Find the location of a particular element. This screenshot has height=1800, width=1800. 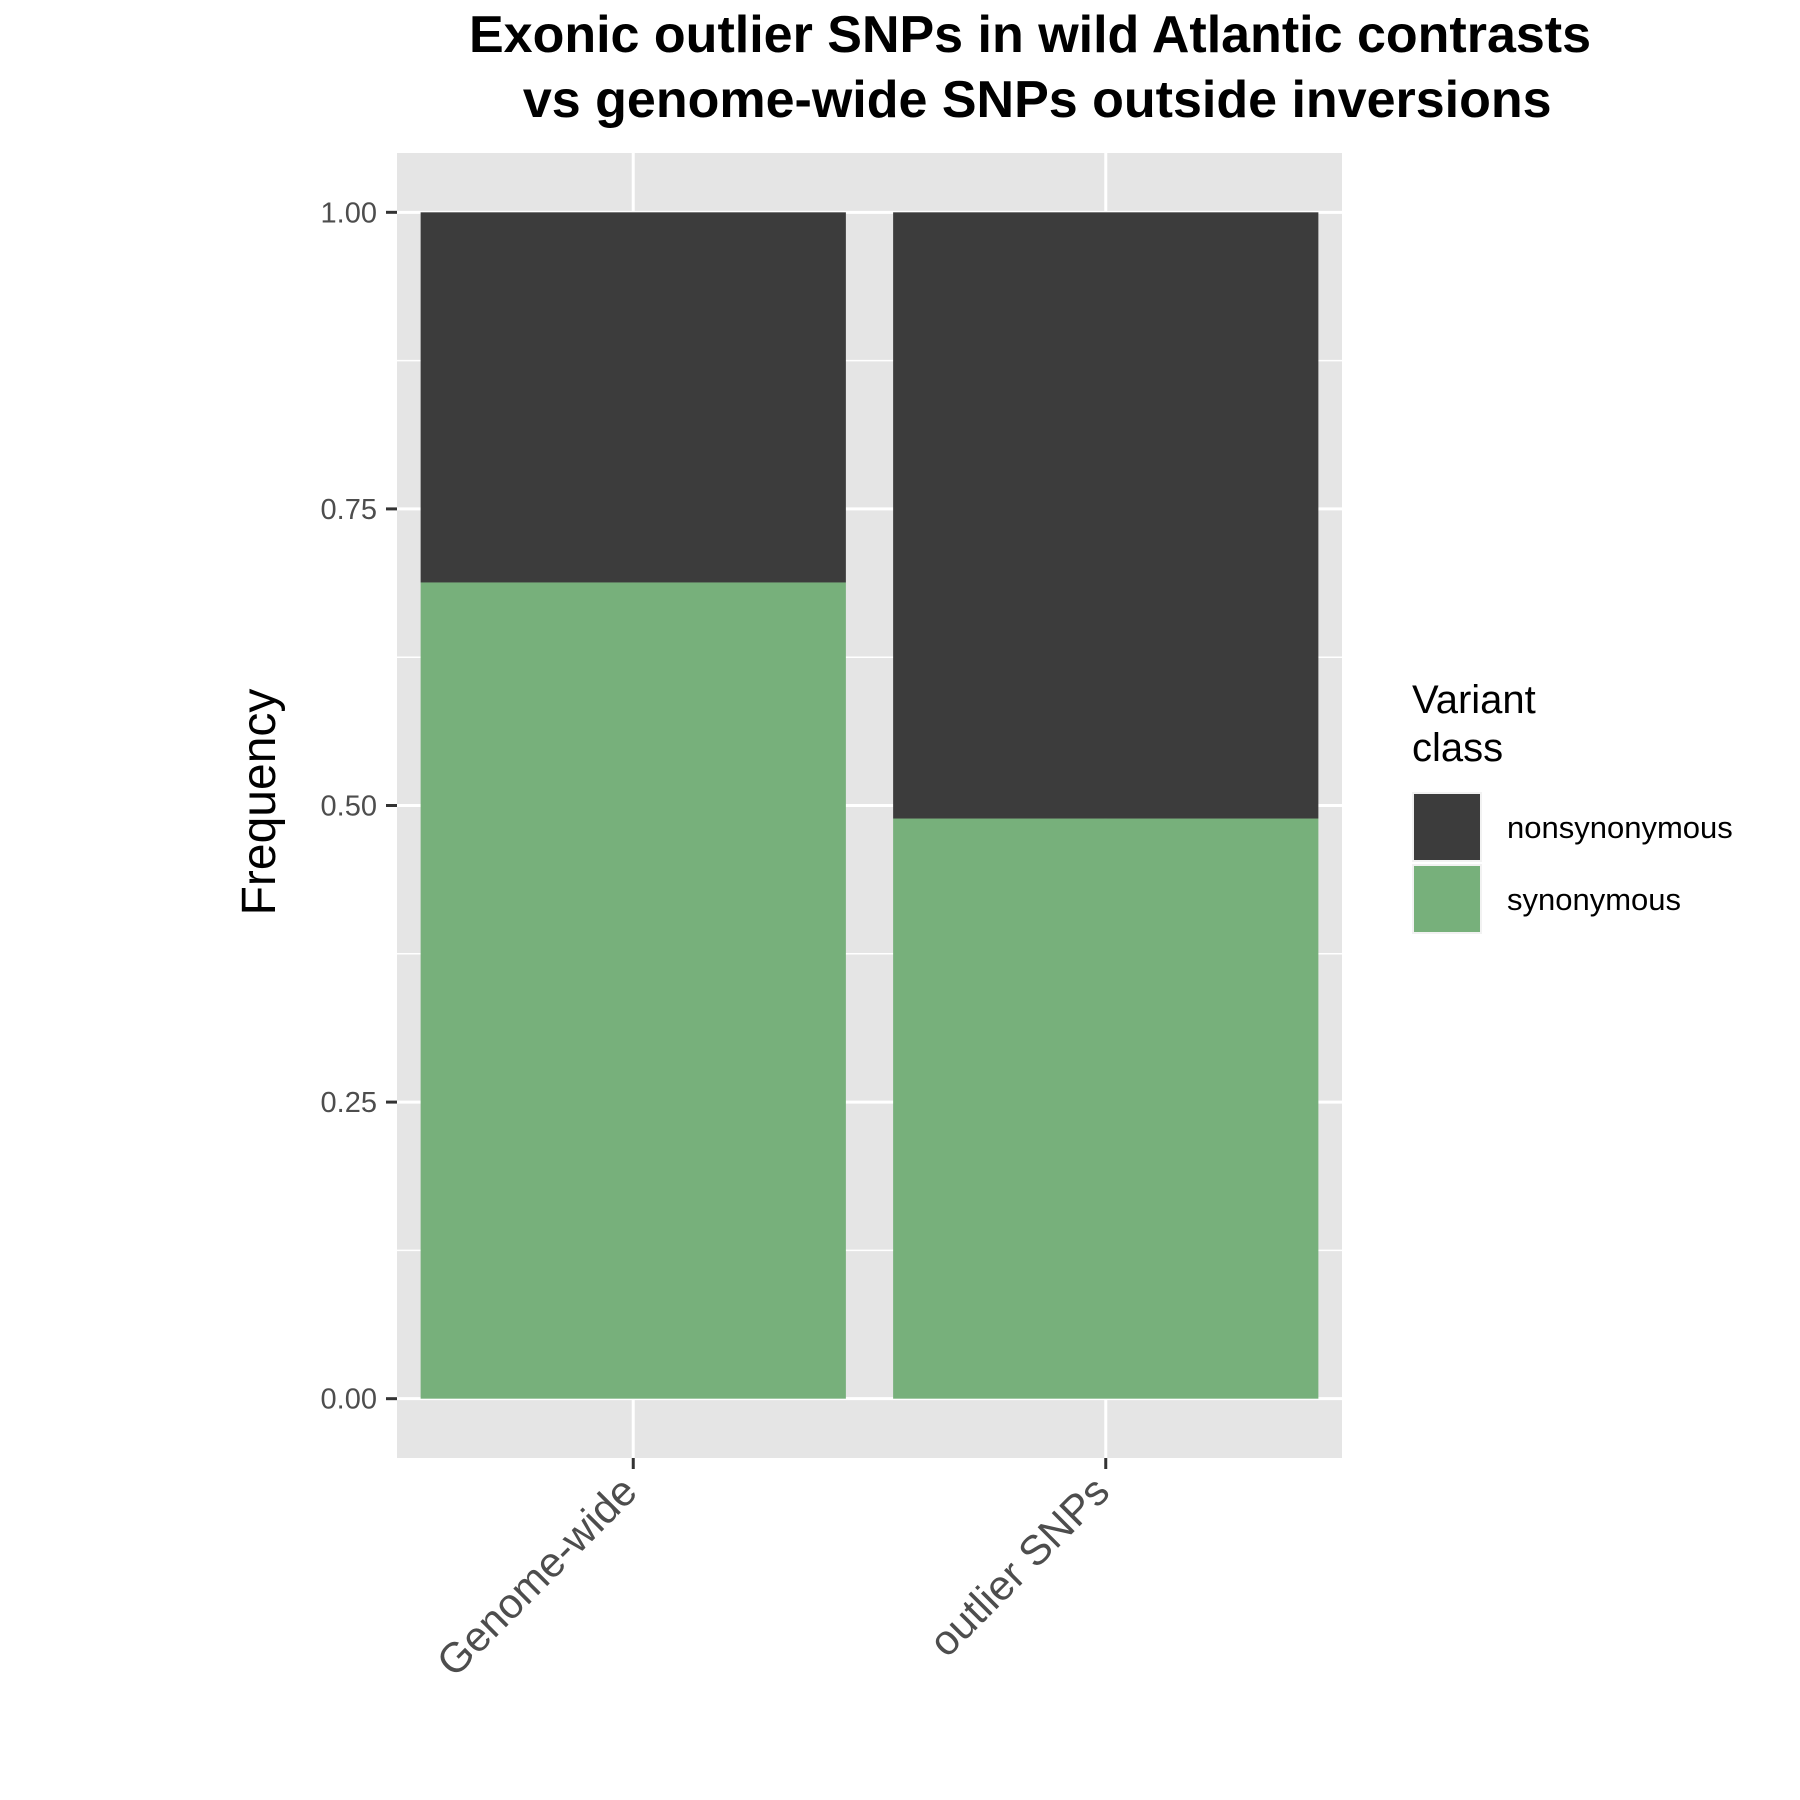

x-tick-label: outlier SNPs is located at coordinates (1019, 1566).